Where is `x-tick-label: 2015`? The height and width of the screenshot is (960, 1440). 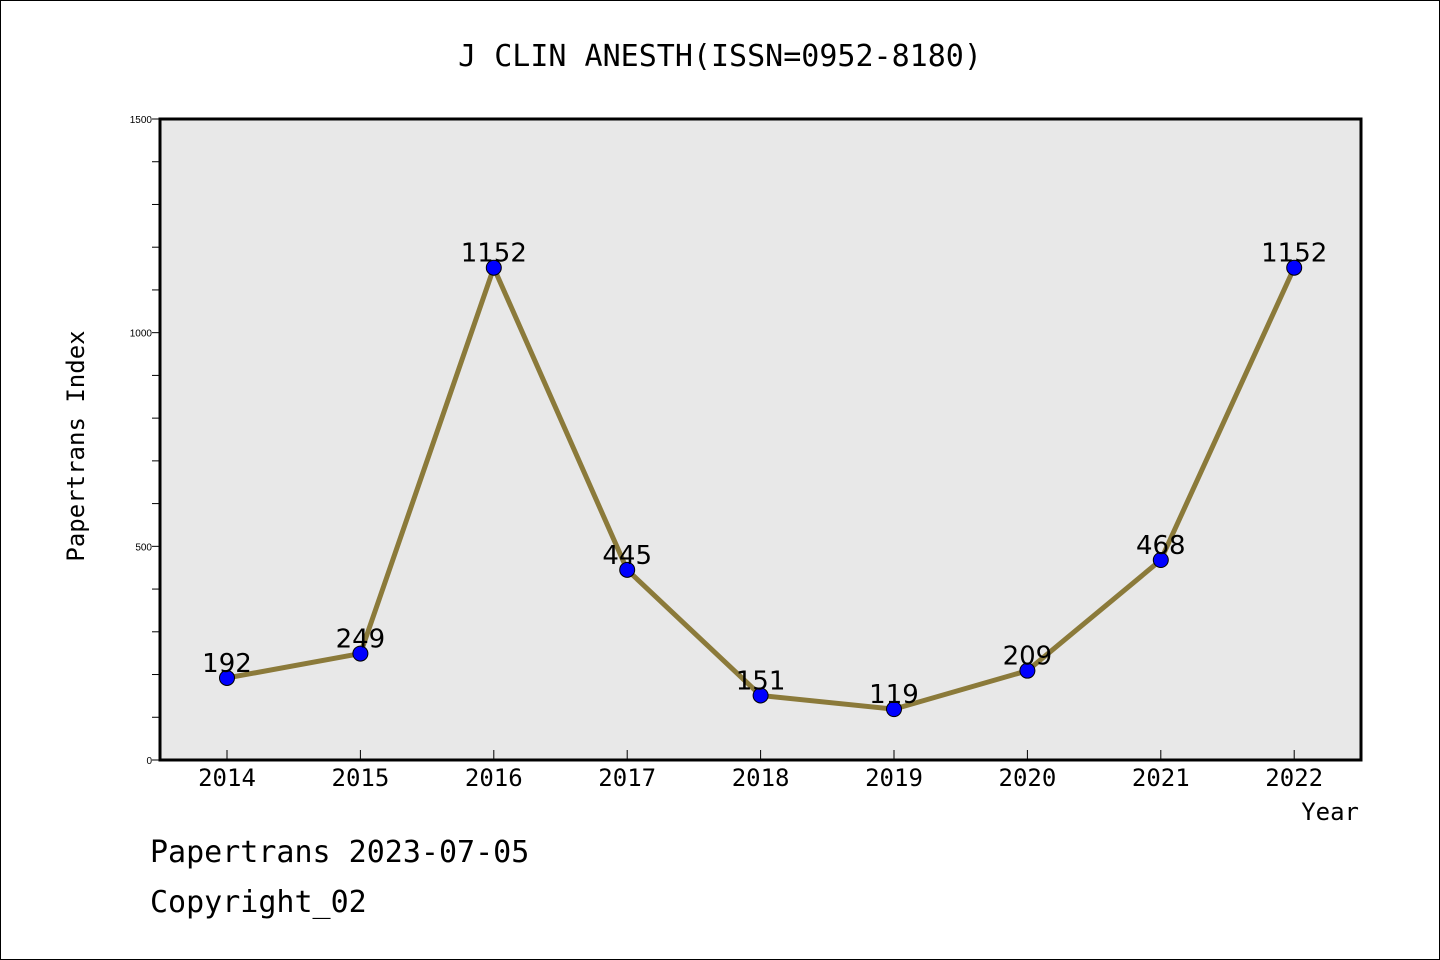 x-tick-label: 2015 is located at coordinates (361, 778).